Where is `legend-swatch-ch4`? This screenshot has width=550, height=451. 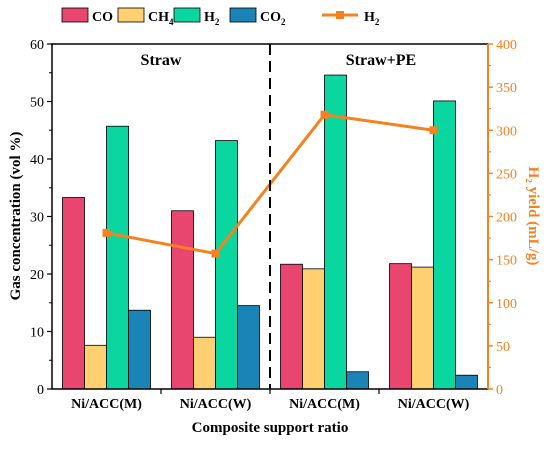 legend-swatch-ch4 is located at coordinates (131, 15).